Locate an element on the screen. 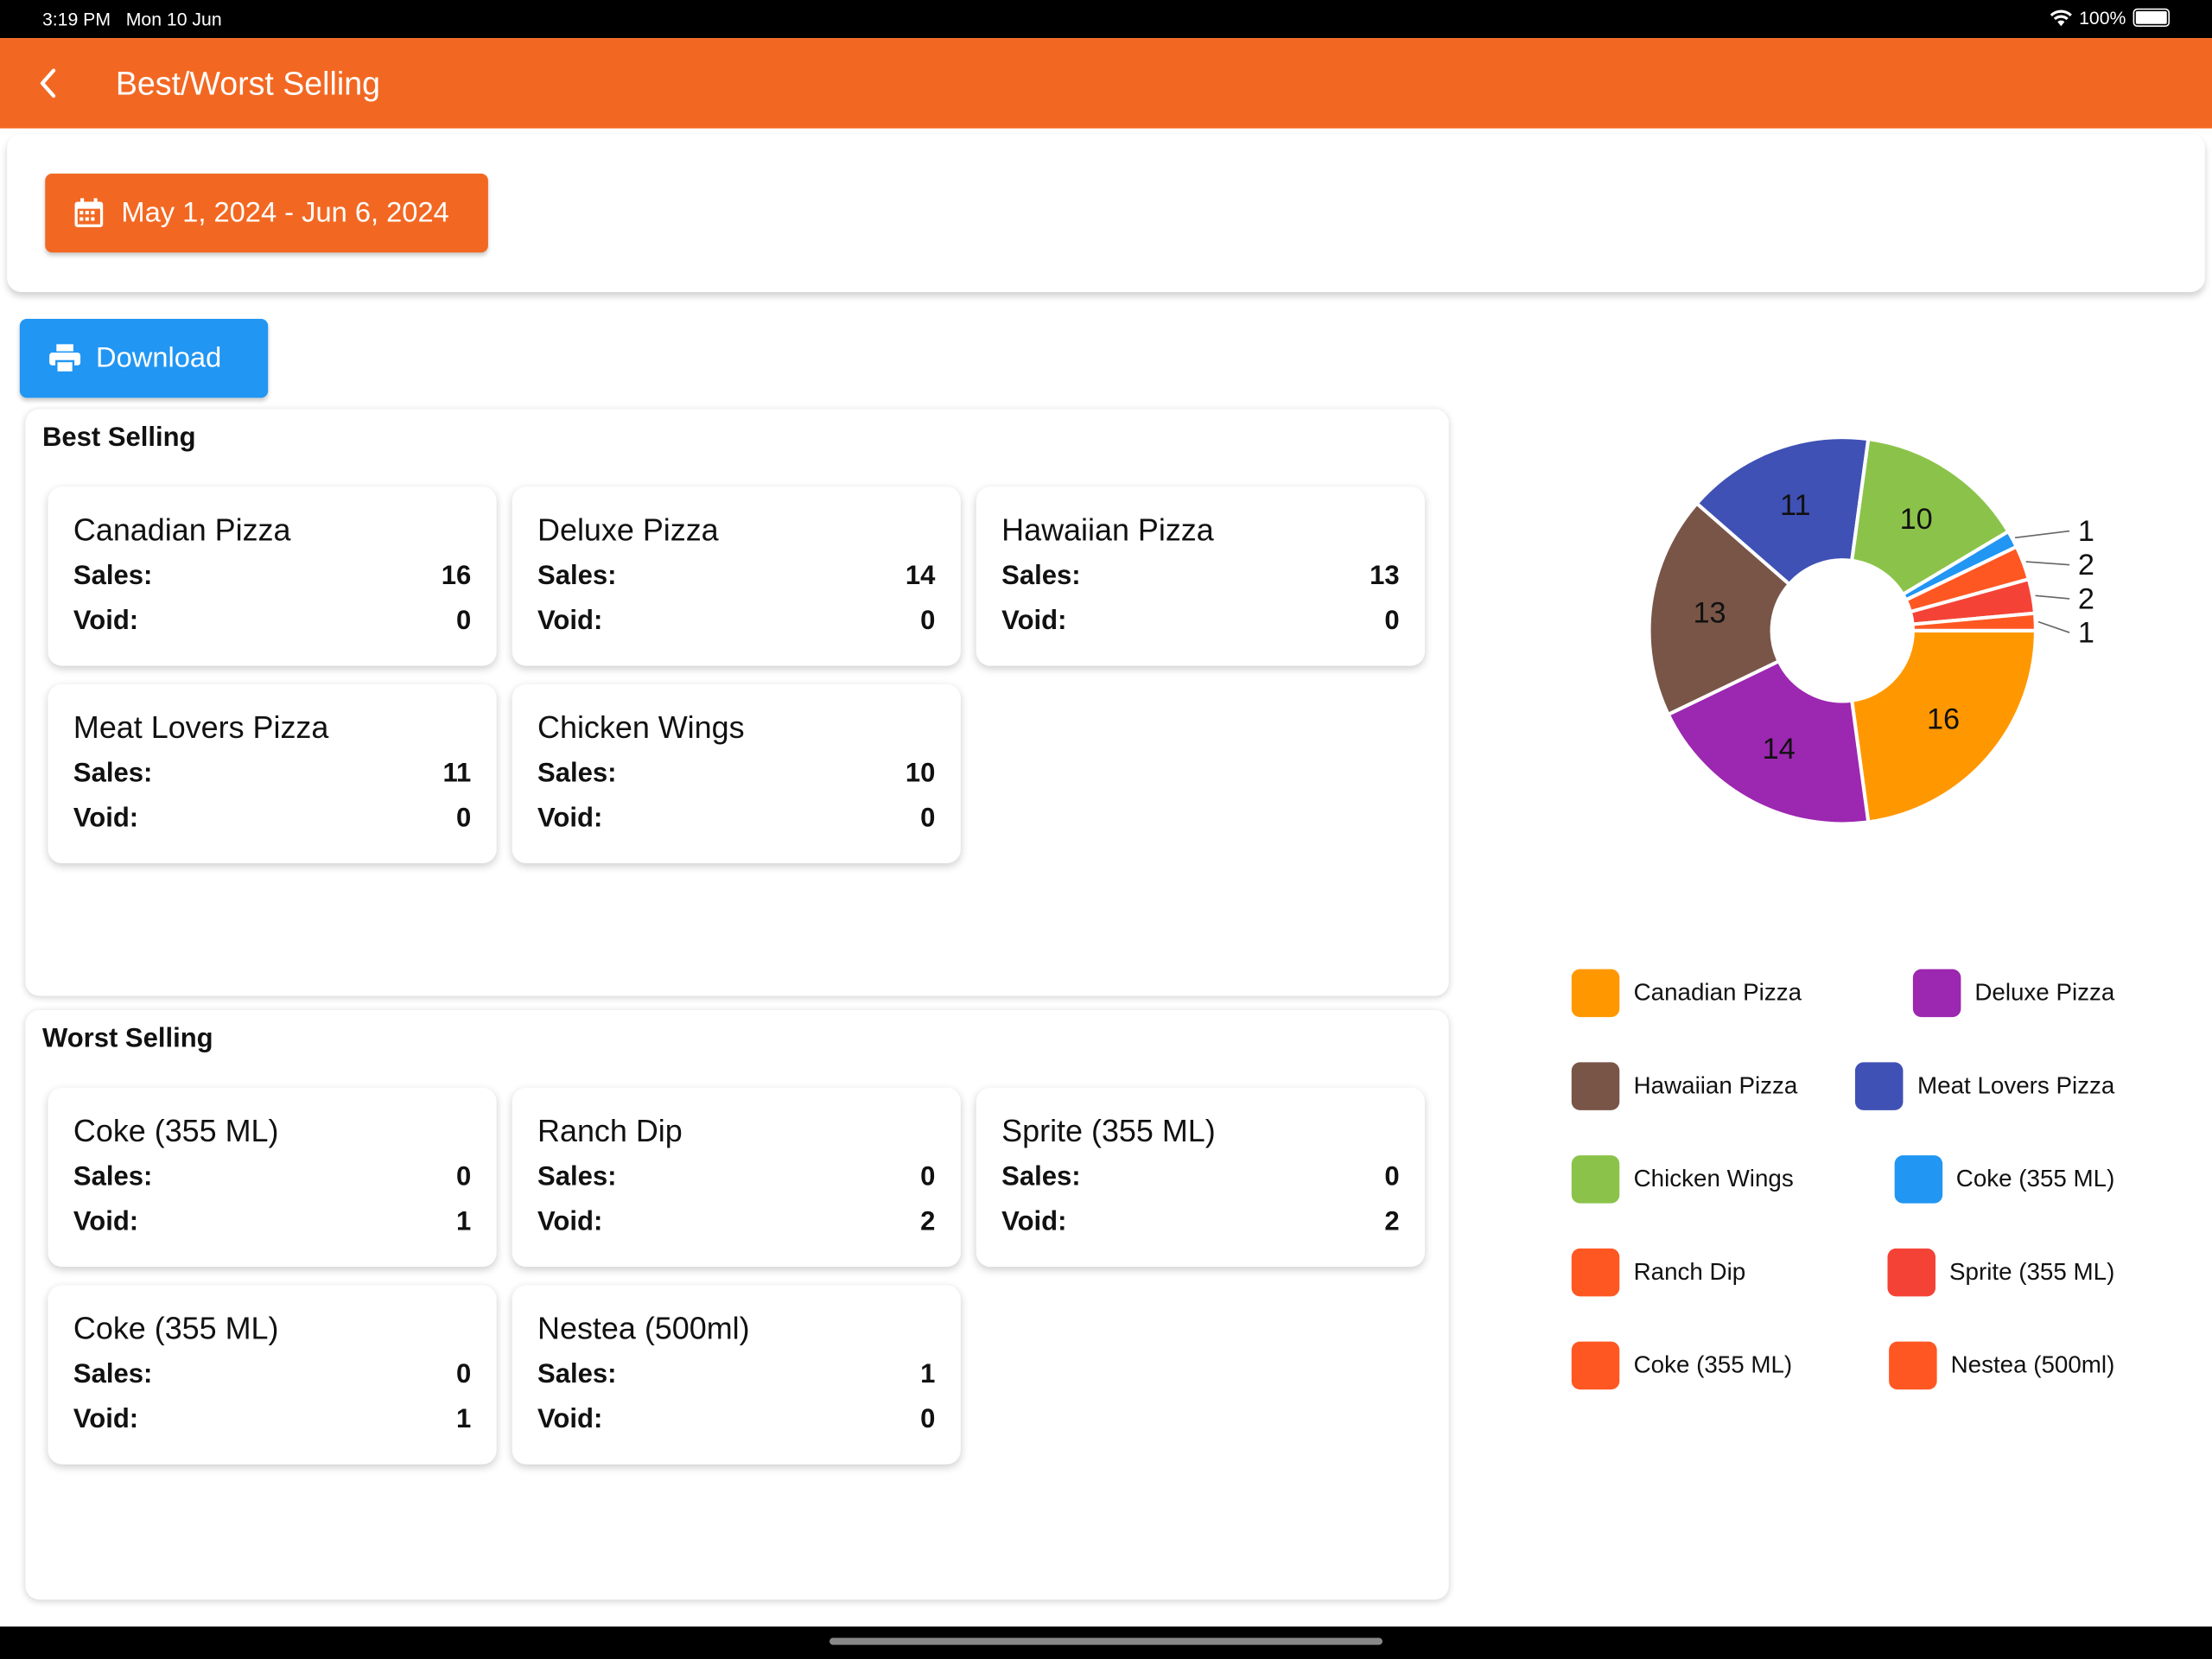 The width and height of the screenshot is (2212, 1659). sales-value: 1 is located at coordinates (928, 1374).